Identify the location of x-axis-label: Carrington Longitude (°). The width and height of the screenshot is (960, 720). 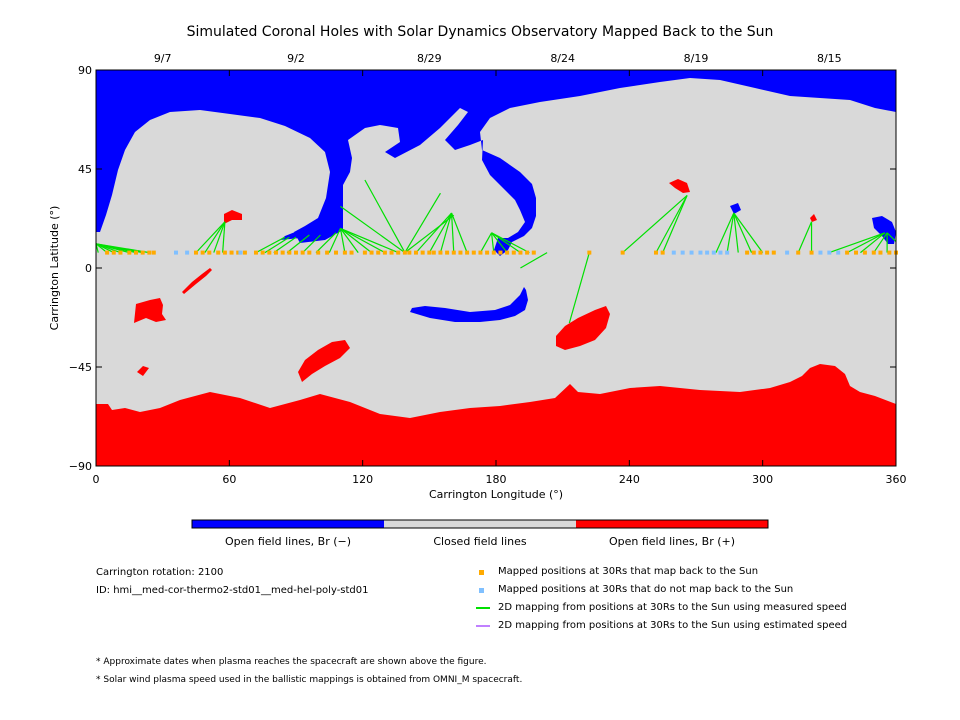
(496, 494).